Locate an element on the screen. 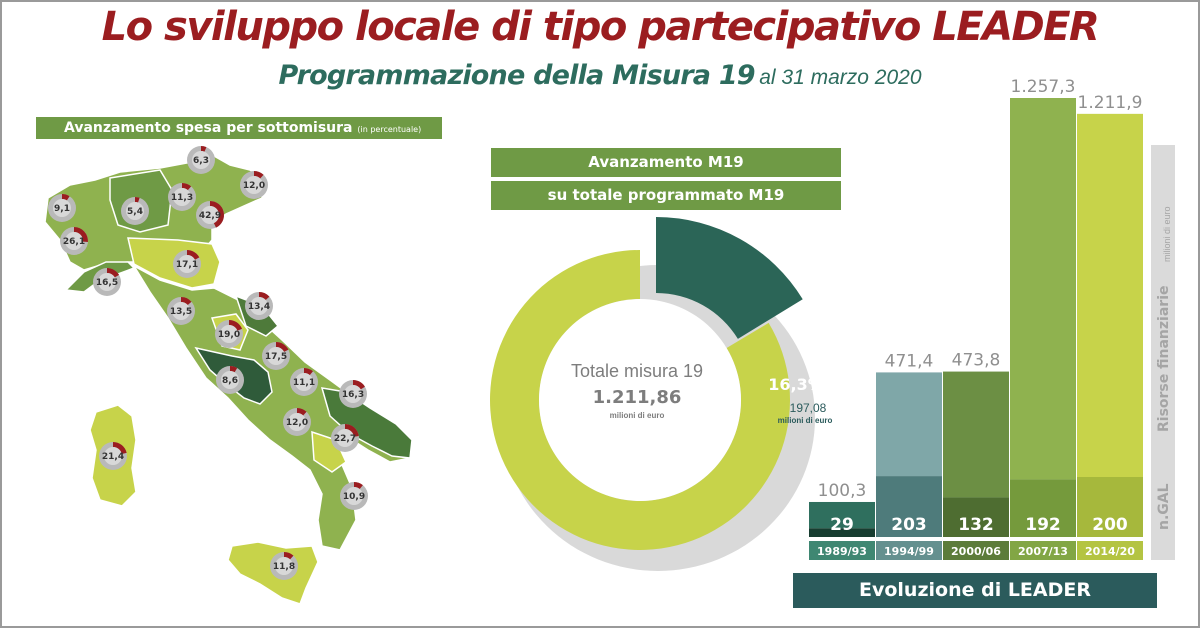 This screenshot has width=1200, height=628. donut-total-unit: milioni di euro is located at coordinates (637, 415).